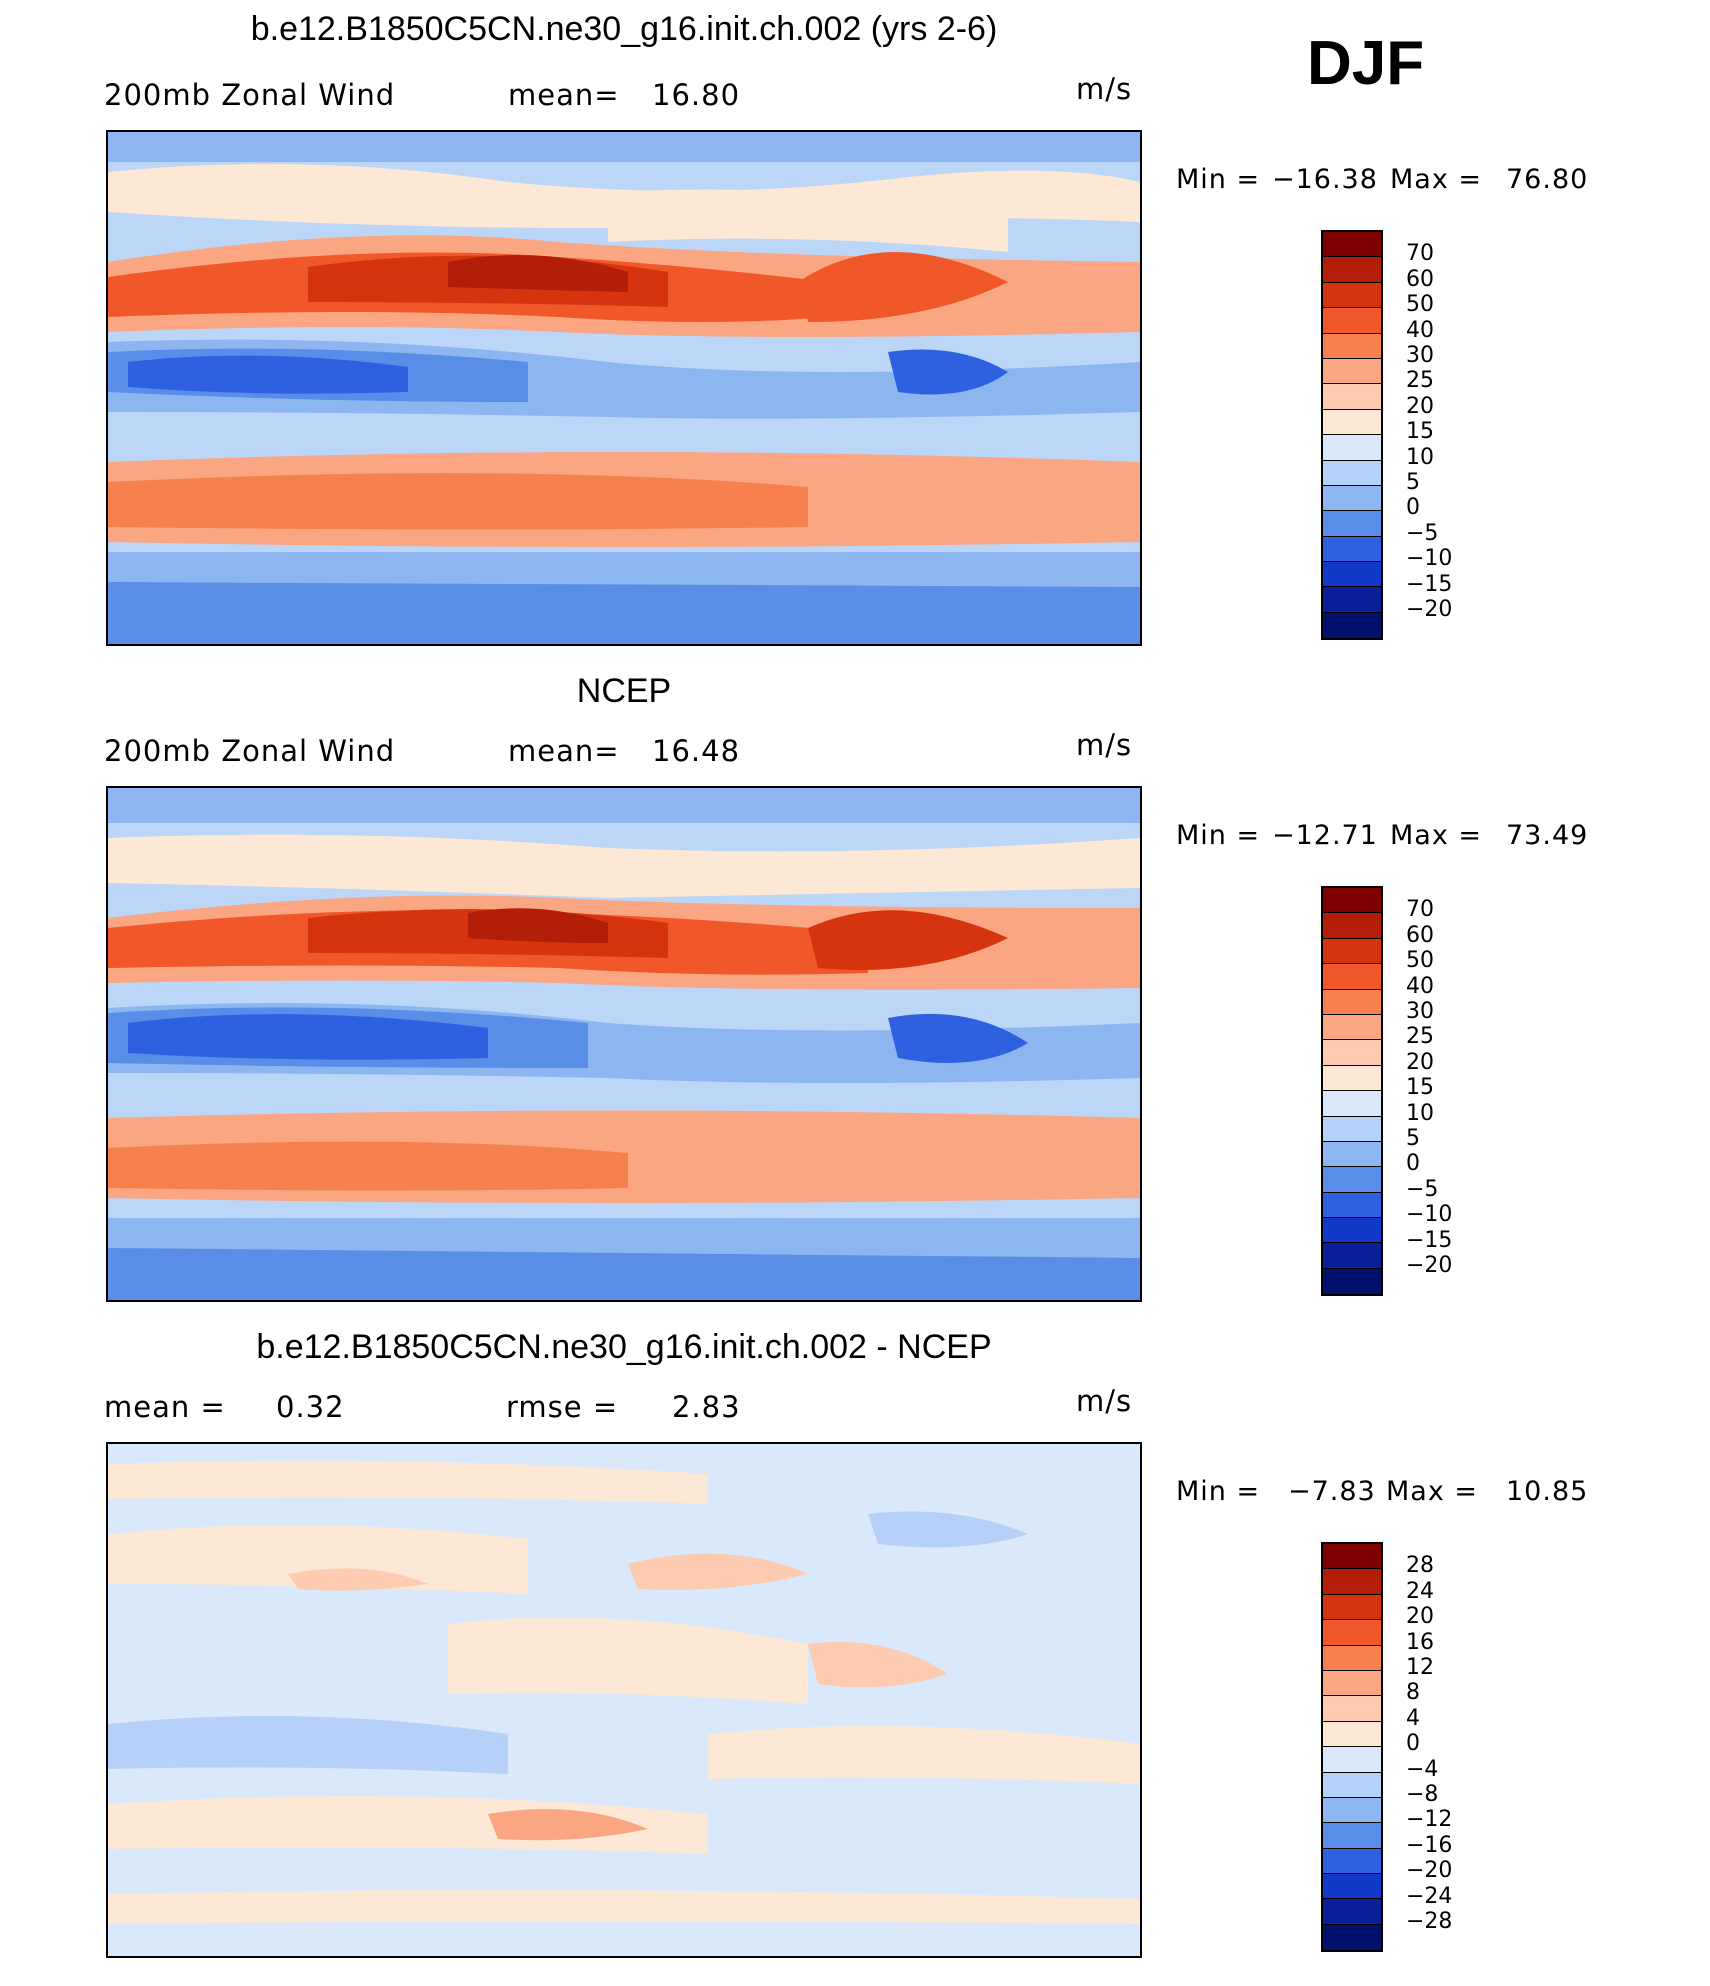 Image resolution: width=1710 pixels, height=1986 pixels. What do you see at coordinates (1218, 835) in the screenshot?
I see `panel-2-min-label: Min =` at bounding box center [1218, 835].